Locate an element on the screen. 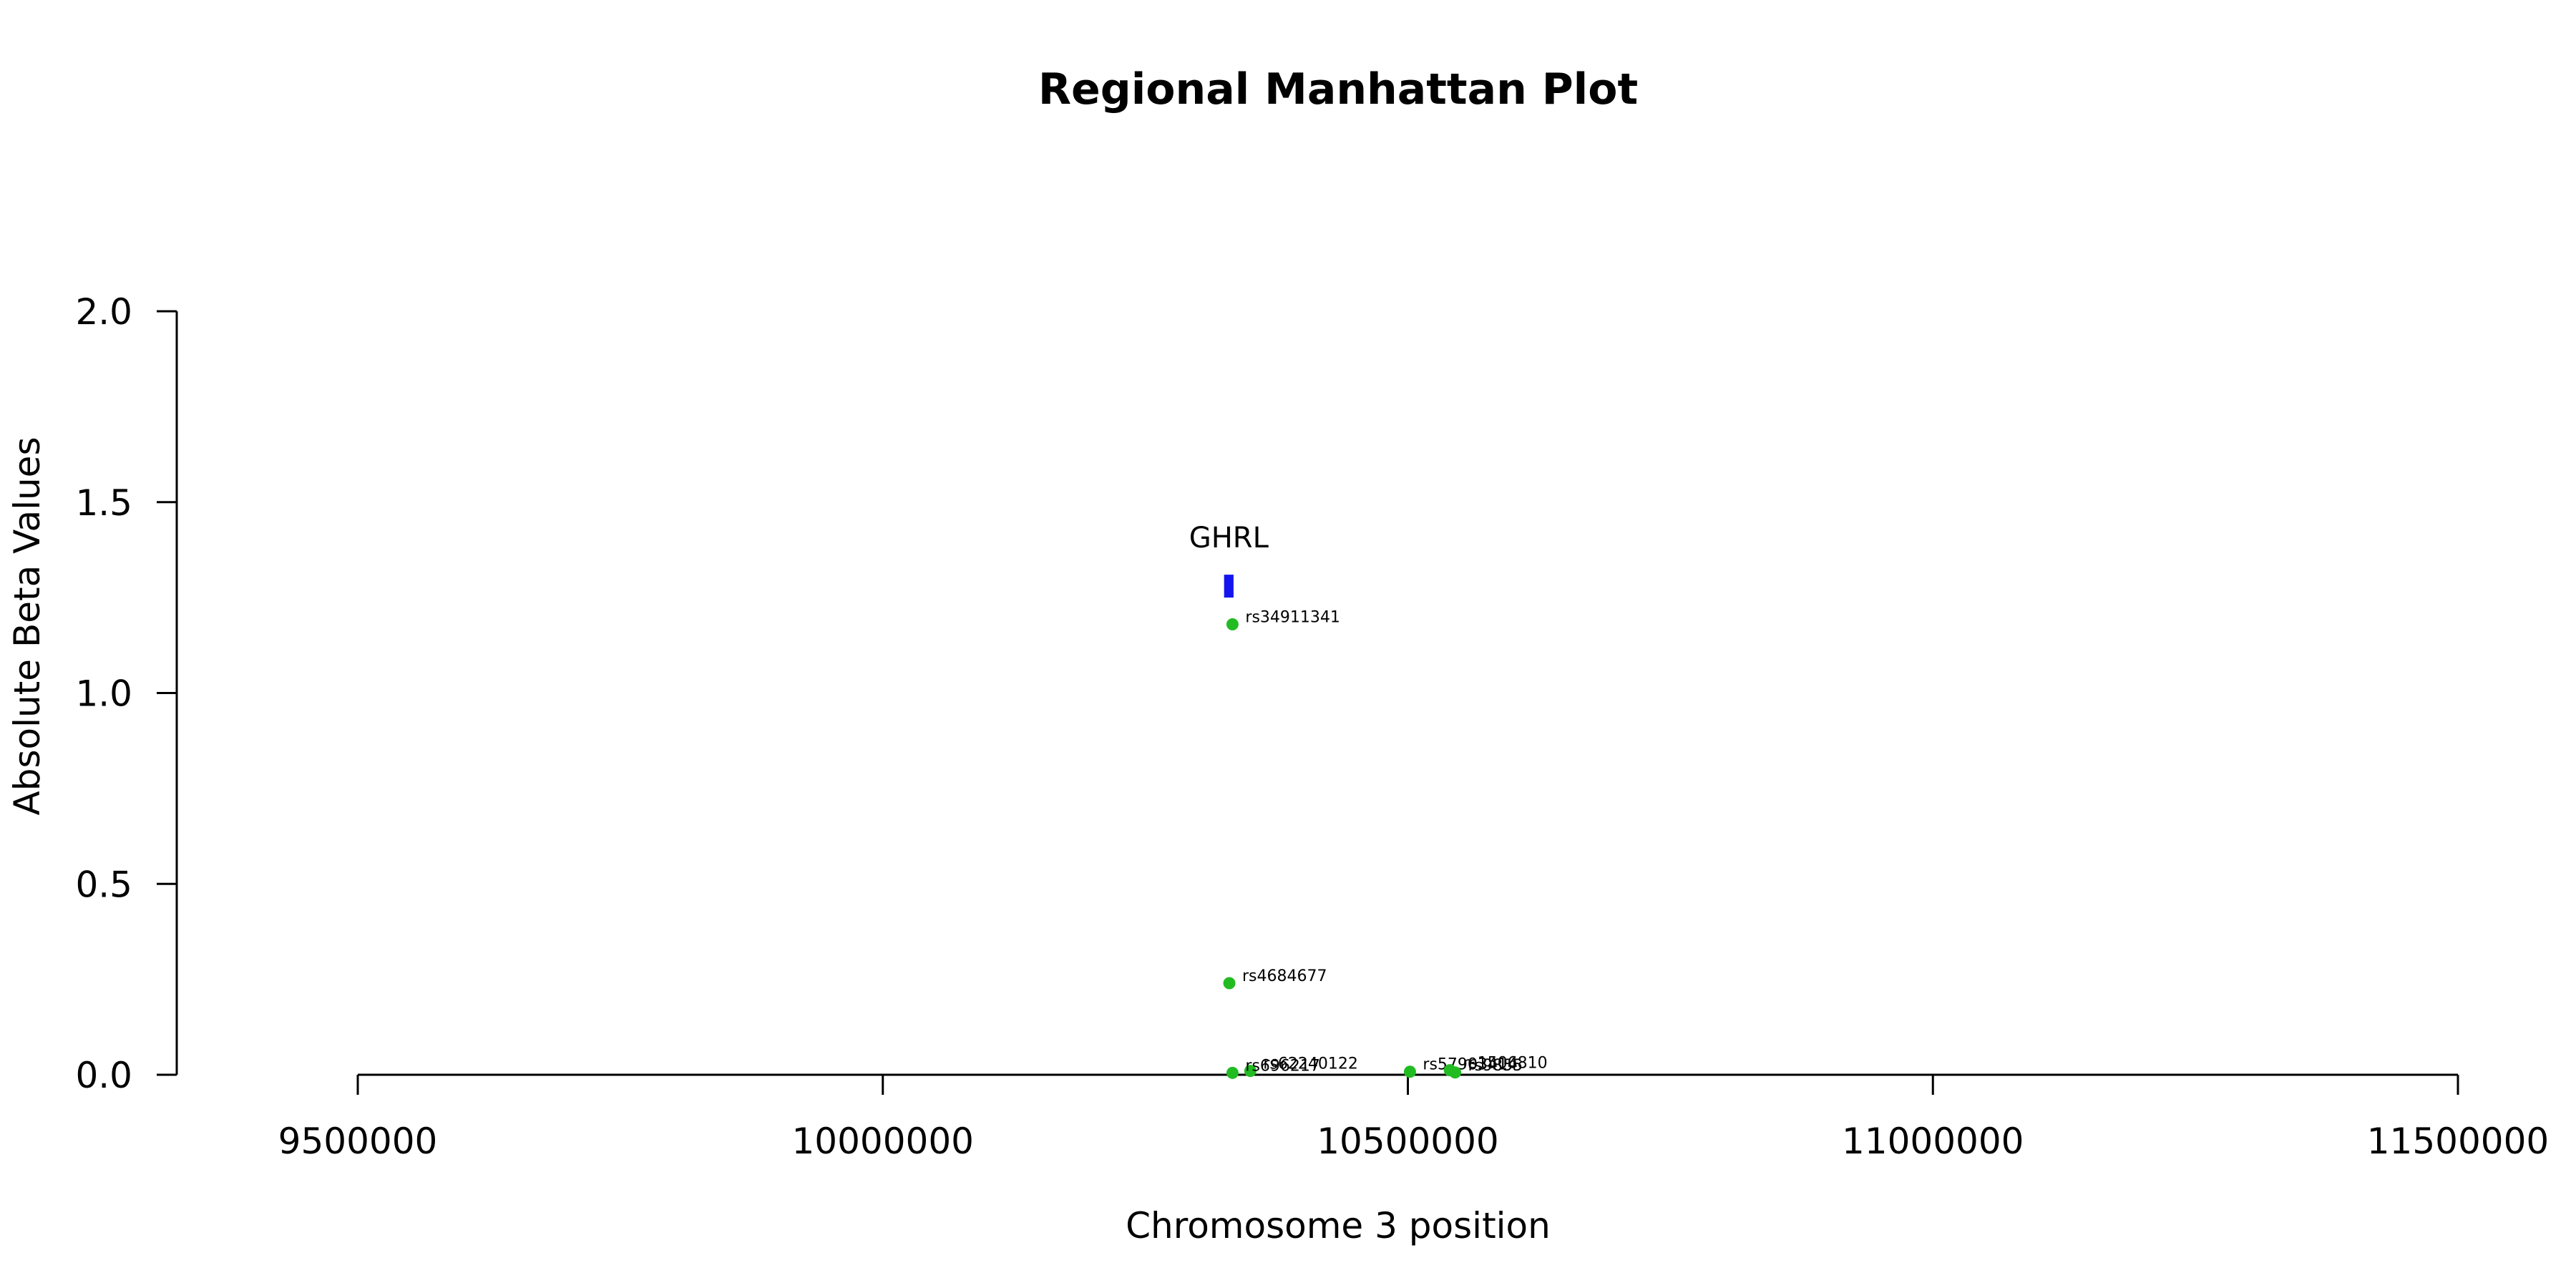  y-tick-label: 0.5 is located at coordinates (103, 884).